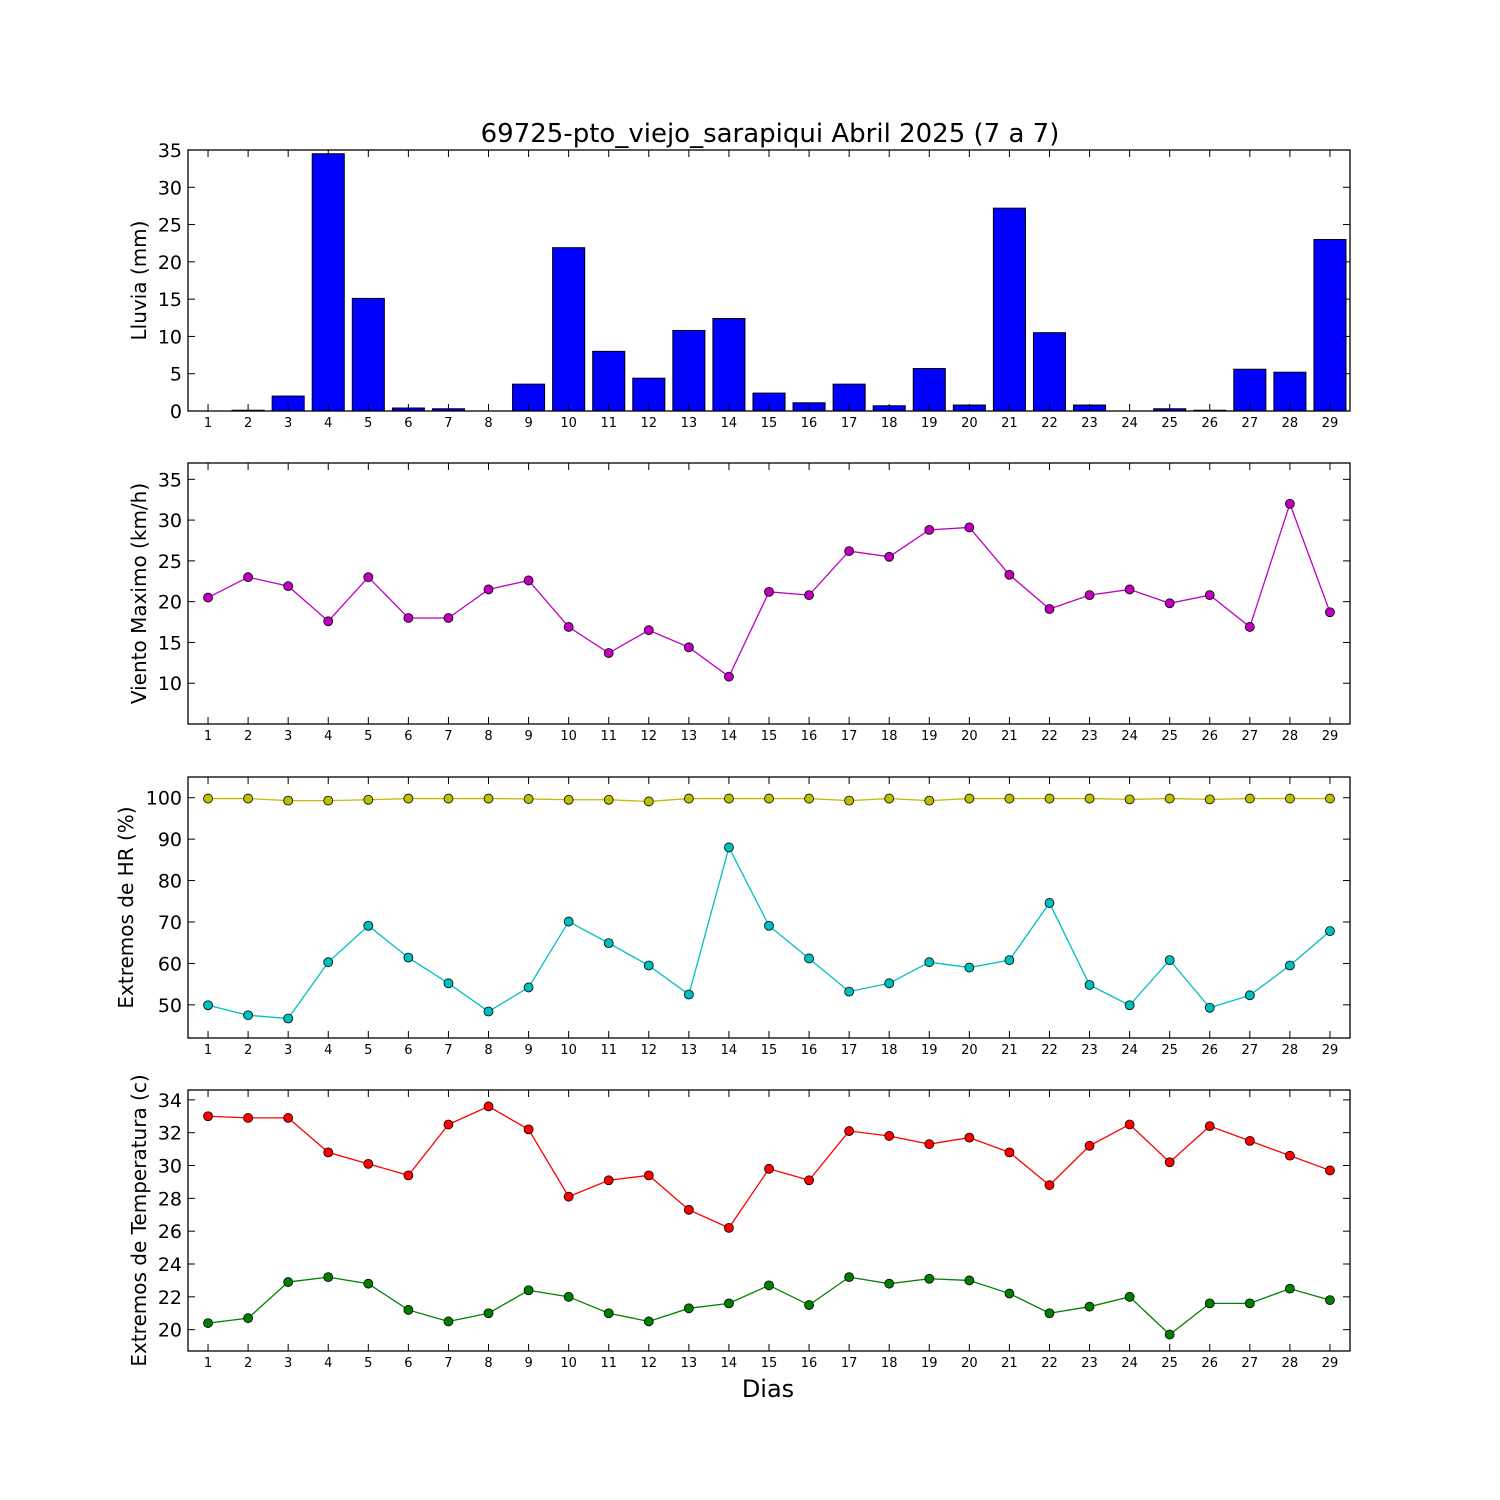  I want to click on x-tick-label: 24, so click(1129, 736).